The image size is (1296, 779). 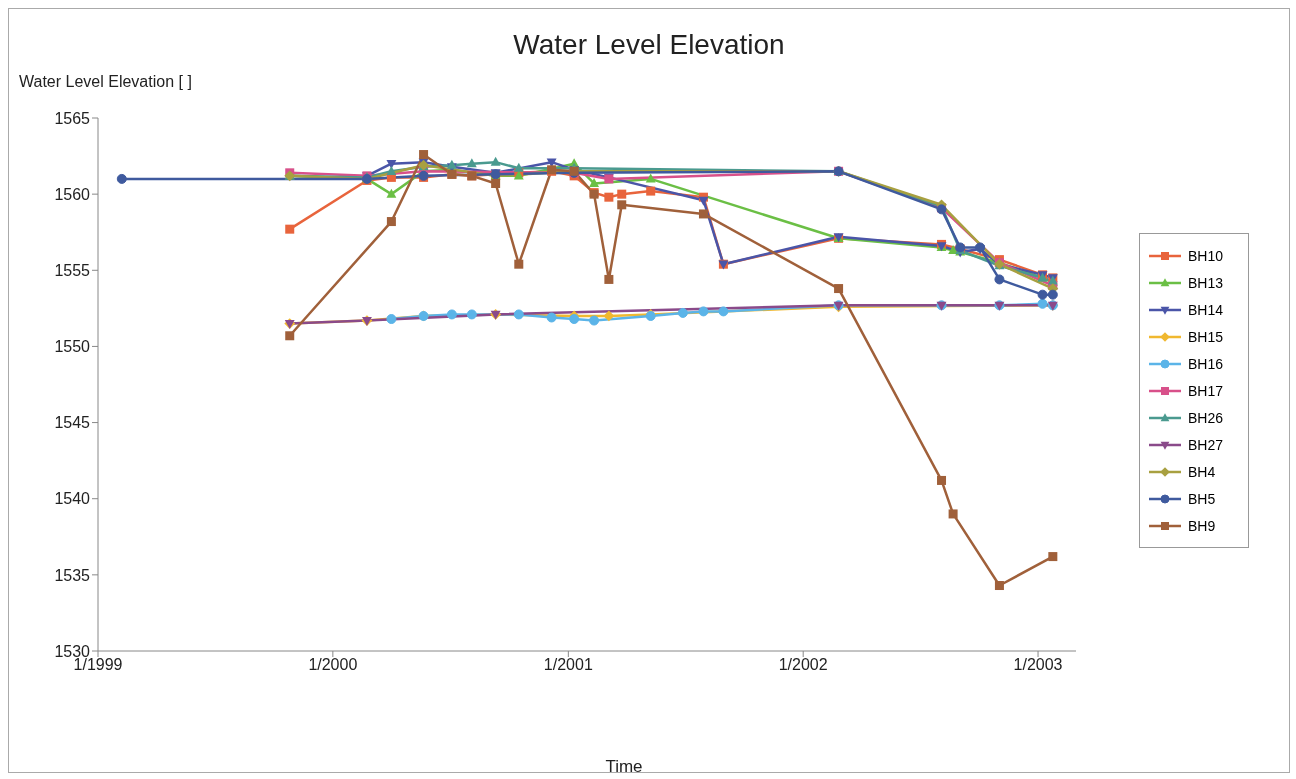 I want to click on legend-label: BH15, so click(x=1206, y=336).